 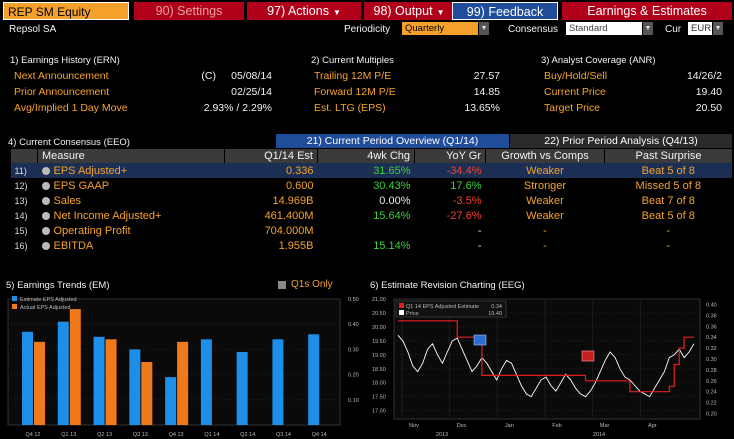 What do you see at coordinates (575, 92) in the screenshot?
I see `current-price-label: Current Price` at bounding box center [575, 92].